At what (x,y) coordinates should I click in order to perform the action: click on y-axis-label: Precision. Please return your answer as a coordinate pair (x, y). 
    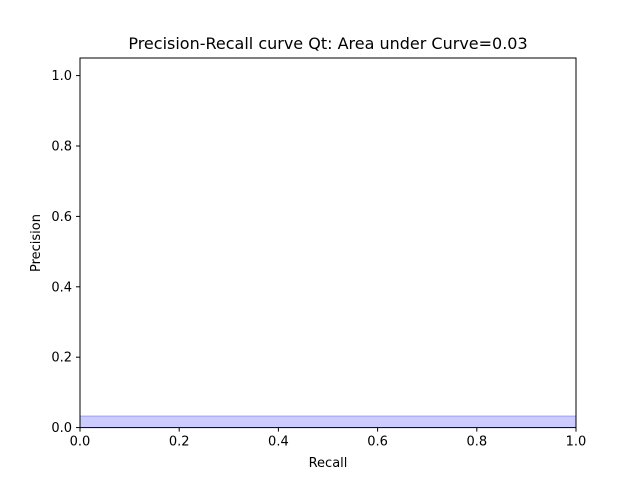
    Looking at the image, I should click on (36, 243).